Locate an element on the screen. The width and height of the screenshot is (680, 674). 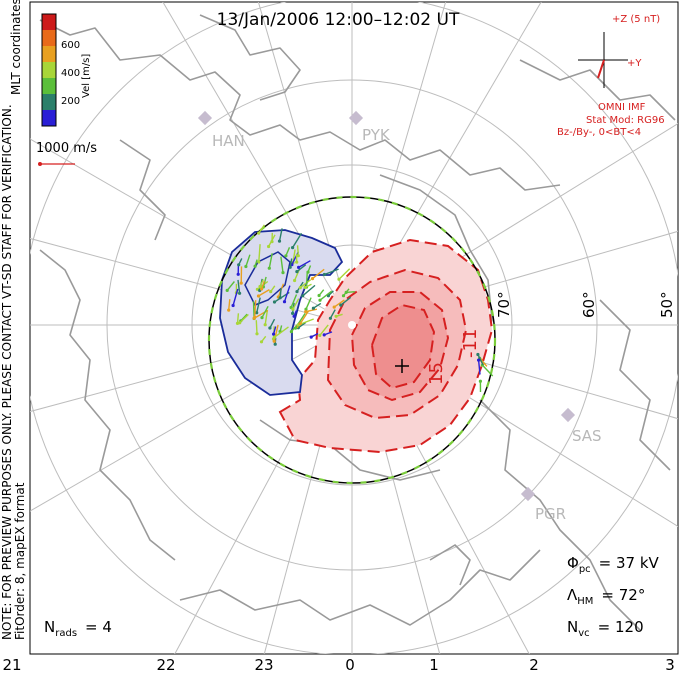
svg-text: 50° is located at coordinates (667, 304).